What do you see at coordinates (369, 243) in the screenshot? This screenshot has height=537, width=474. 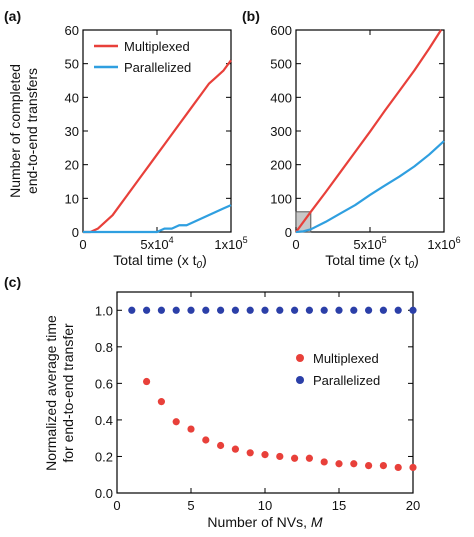 I see `x-tick-label: 5x10⁵` at bounding box center [369, 243].